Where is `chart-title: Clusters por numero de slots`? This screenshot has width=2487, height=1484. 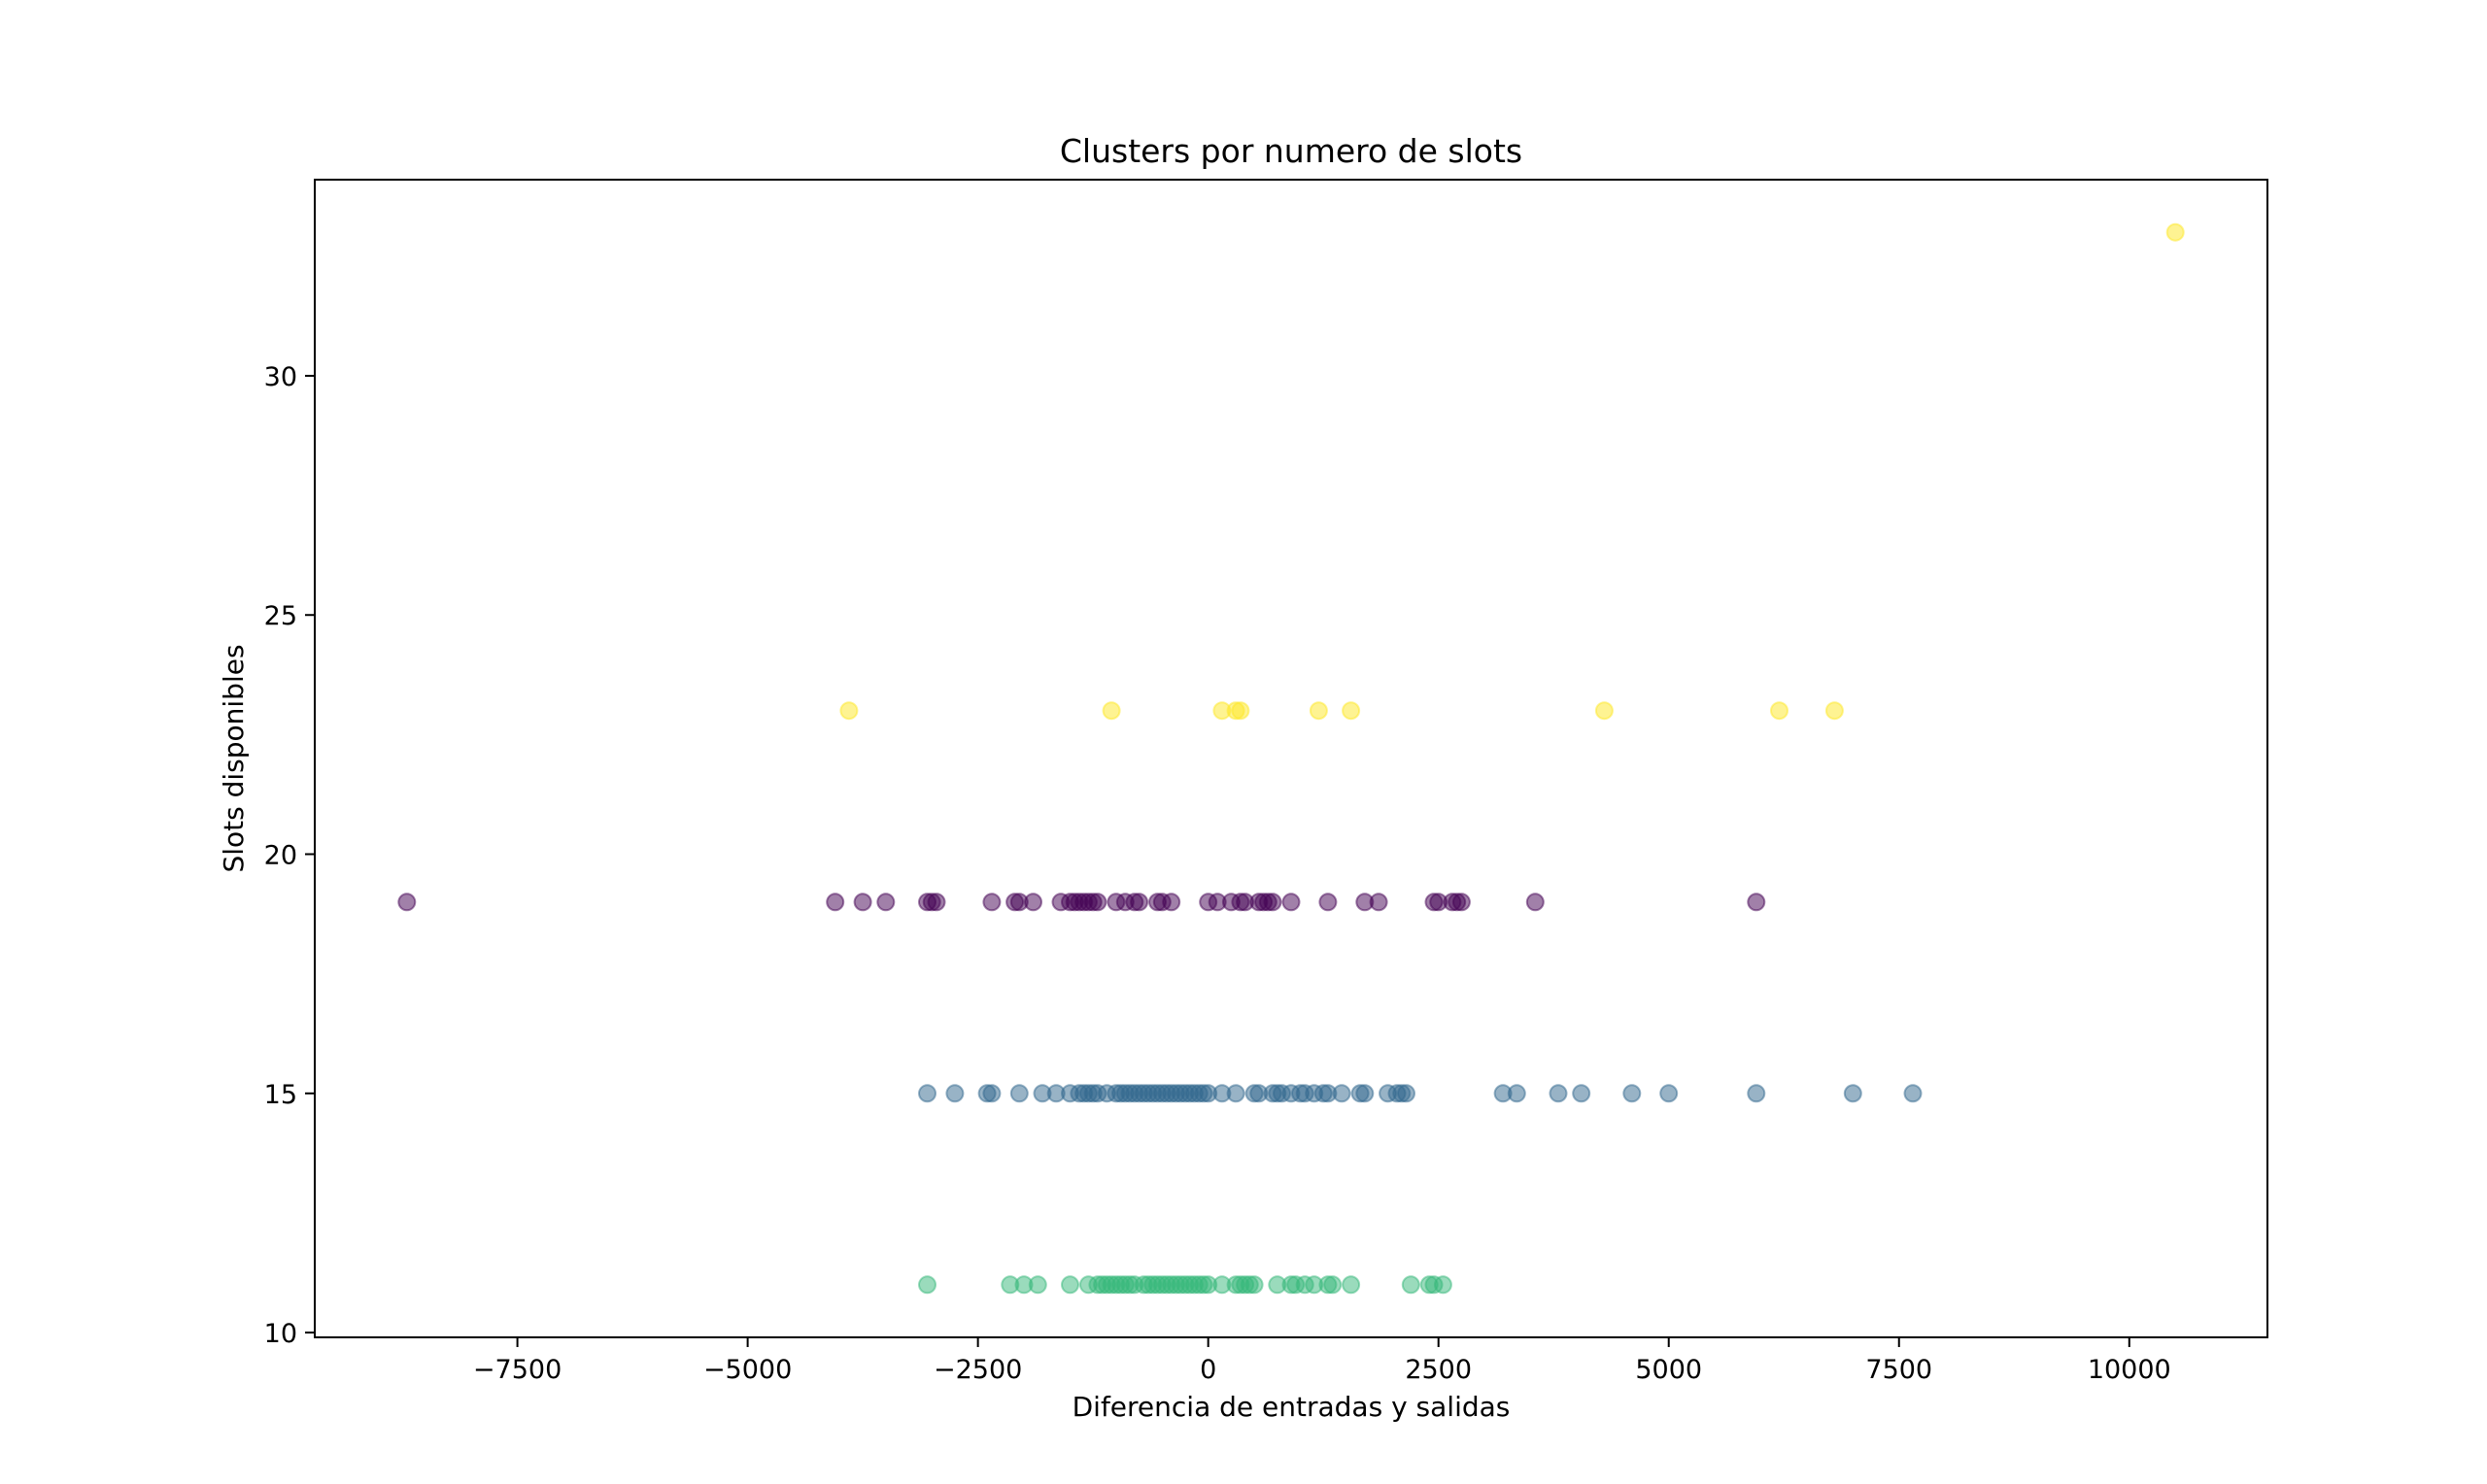
chart-title: Clusters por numero de slots is located at coordinates (1291, 151).